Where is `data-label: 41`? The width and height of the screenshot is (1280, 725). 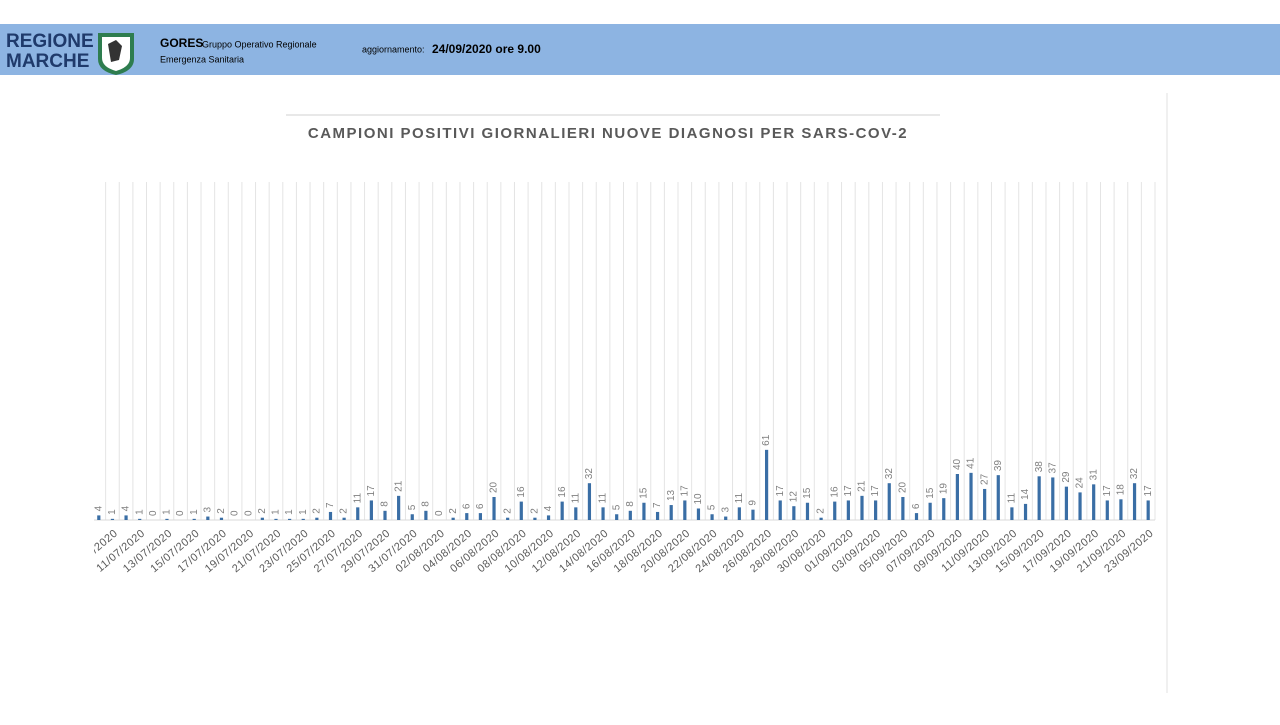
data-label: 41 is located at coordinates (971, 463).